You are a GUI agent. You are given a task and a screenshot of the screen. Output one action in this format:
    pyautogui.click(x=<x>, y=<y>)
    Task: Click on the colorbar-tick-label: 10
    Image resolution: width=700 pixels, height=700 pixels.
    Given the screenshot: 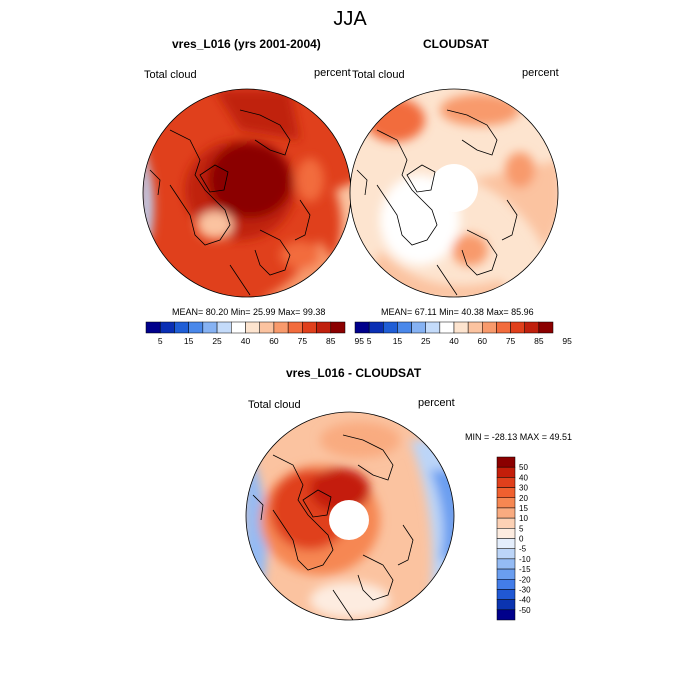 What is the action you would take?
    pyautogui.click(x=523, y=518)
    